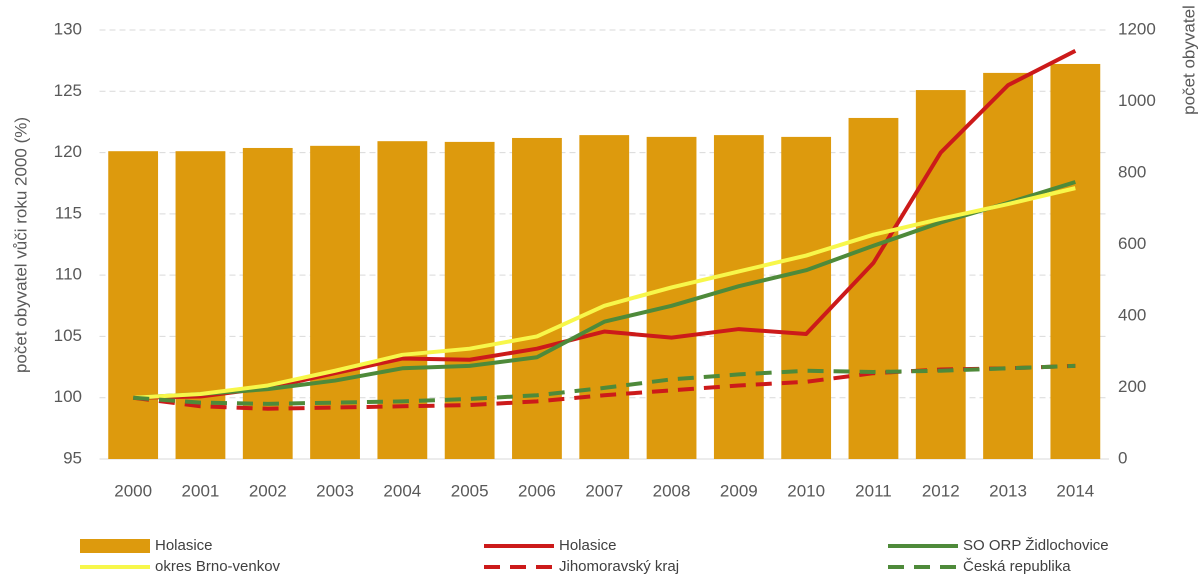  I want to click on x-tick-label: 2002, so click(268, 490).